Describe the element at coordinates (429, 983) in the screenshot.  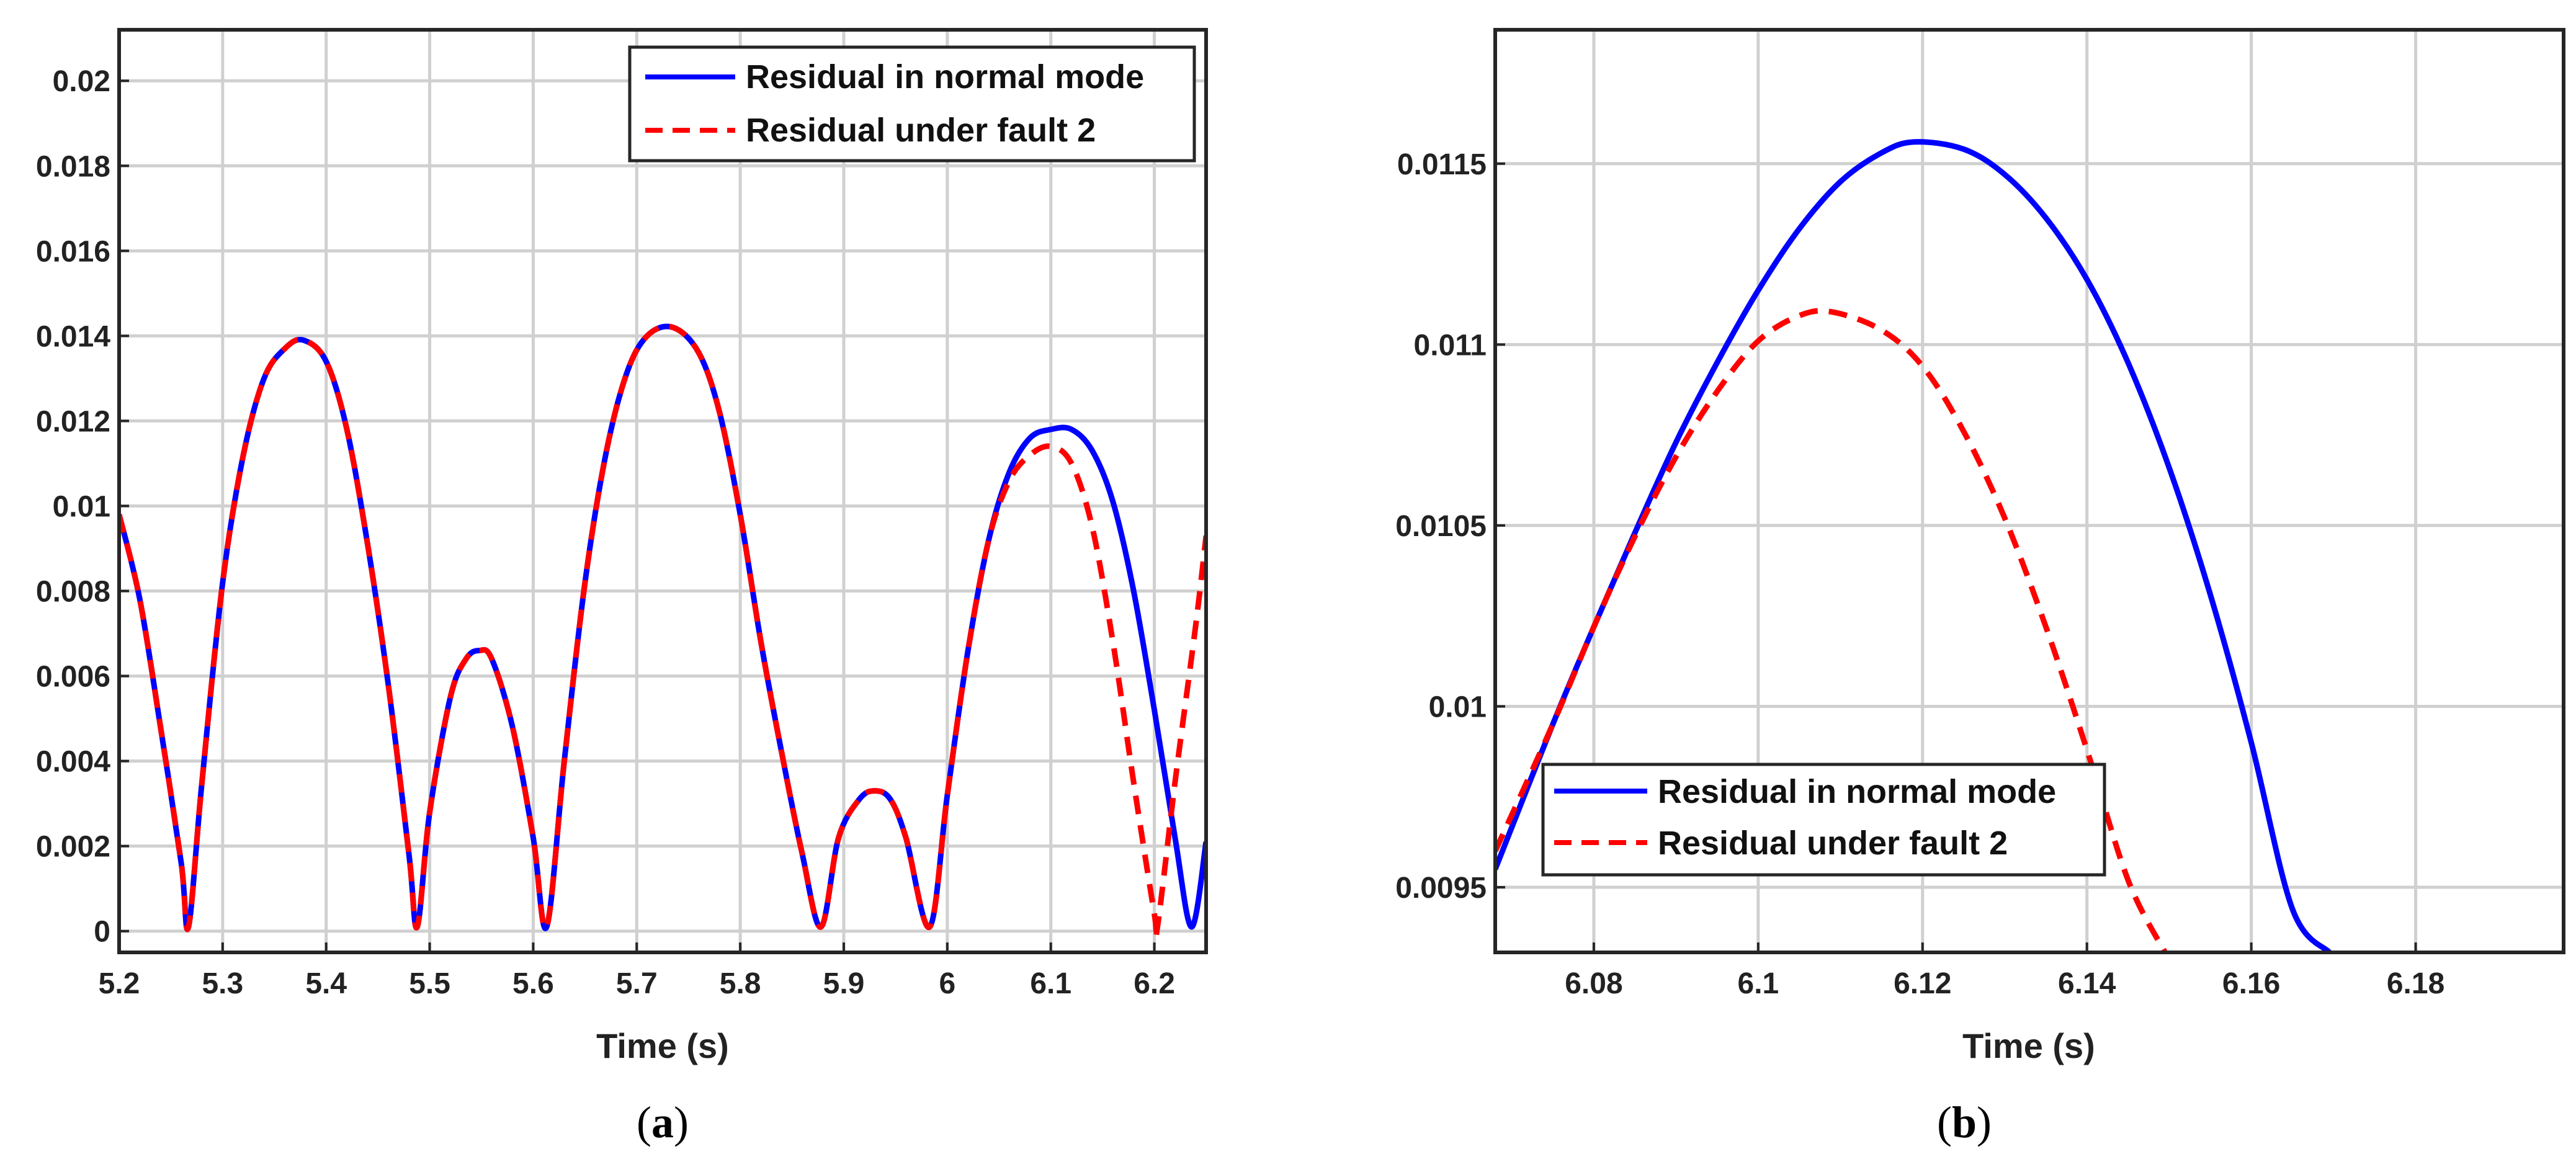
I see `x-tick-label: 5.5` at that location.